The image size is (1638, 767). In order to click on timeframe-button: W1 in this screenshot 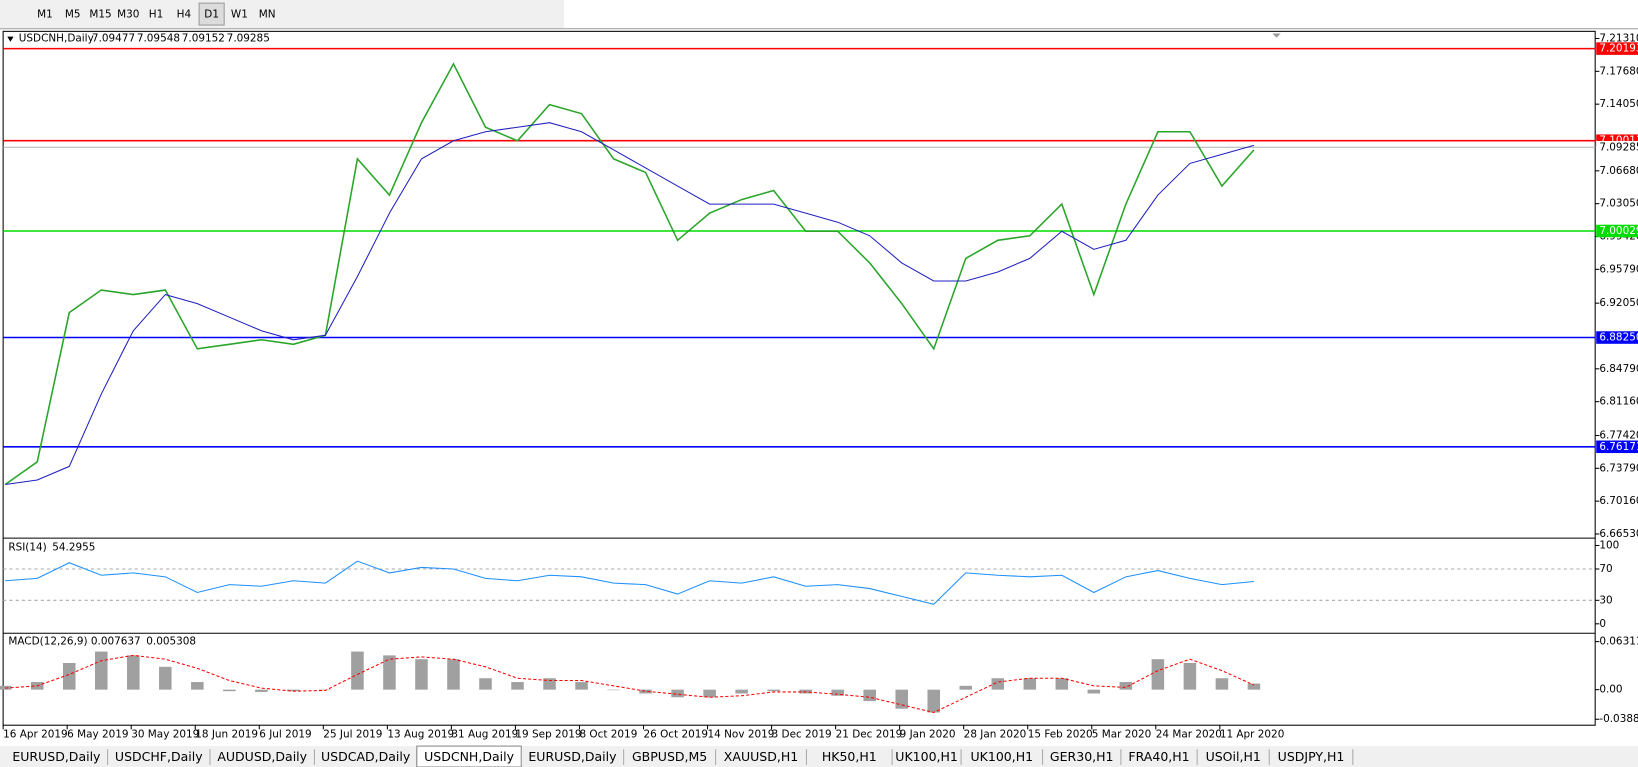, I will do `click(239, 15)`.